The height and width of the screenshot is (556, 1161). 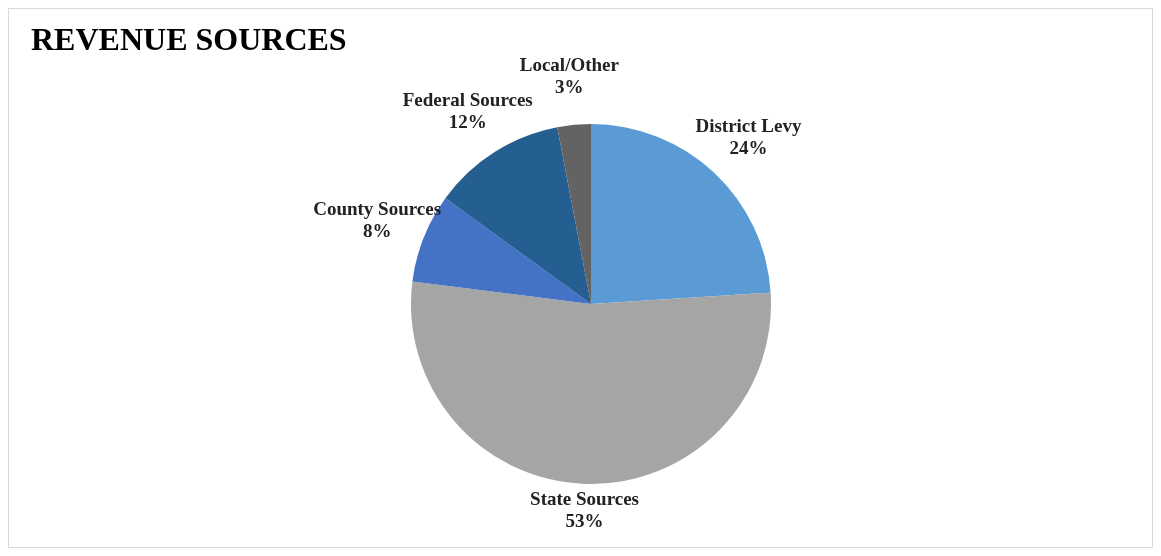 I want to click on slice-label: State Sources, so click(x=585, y=498).